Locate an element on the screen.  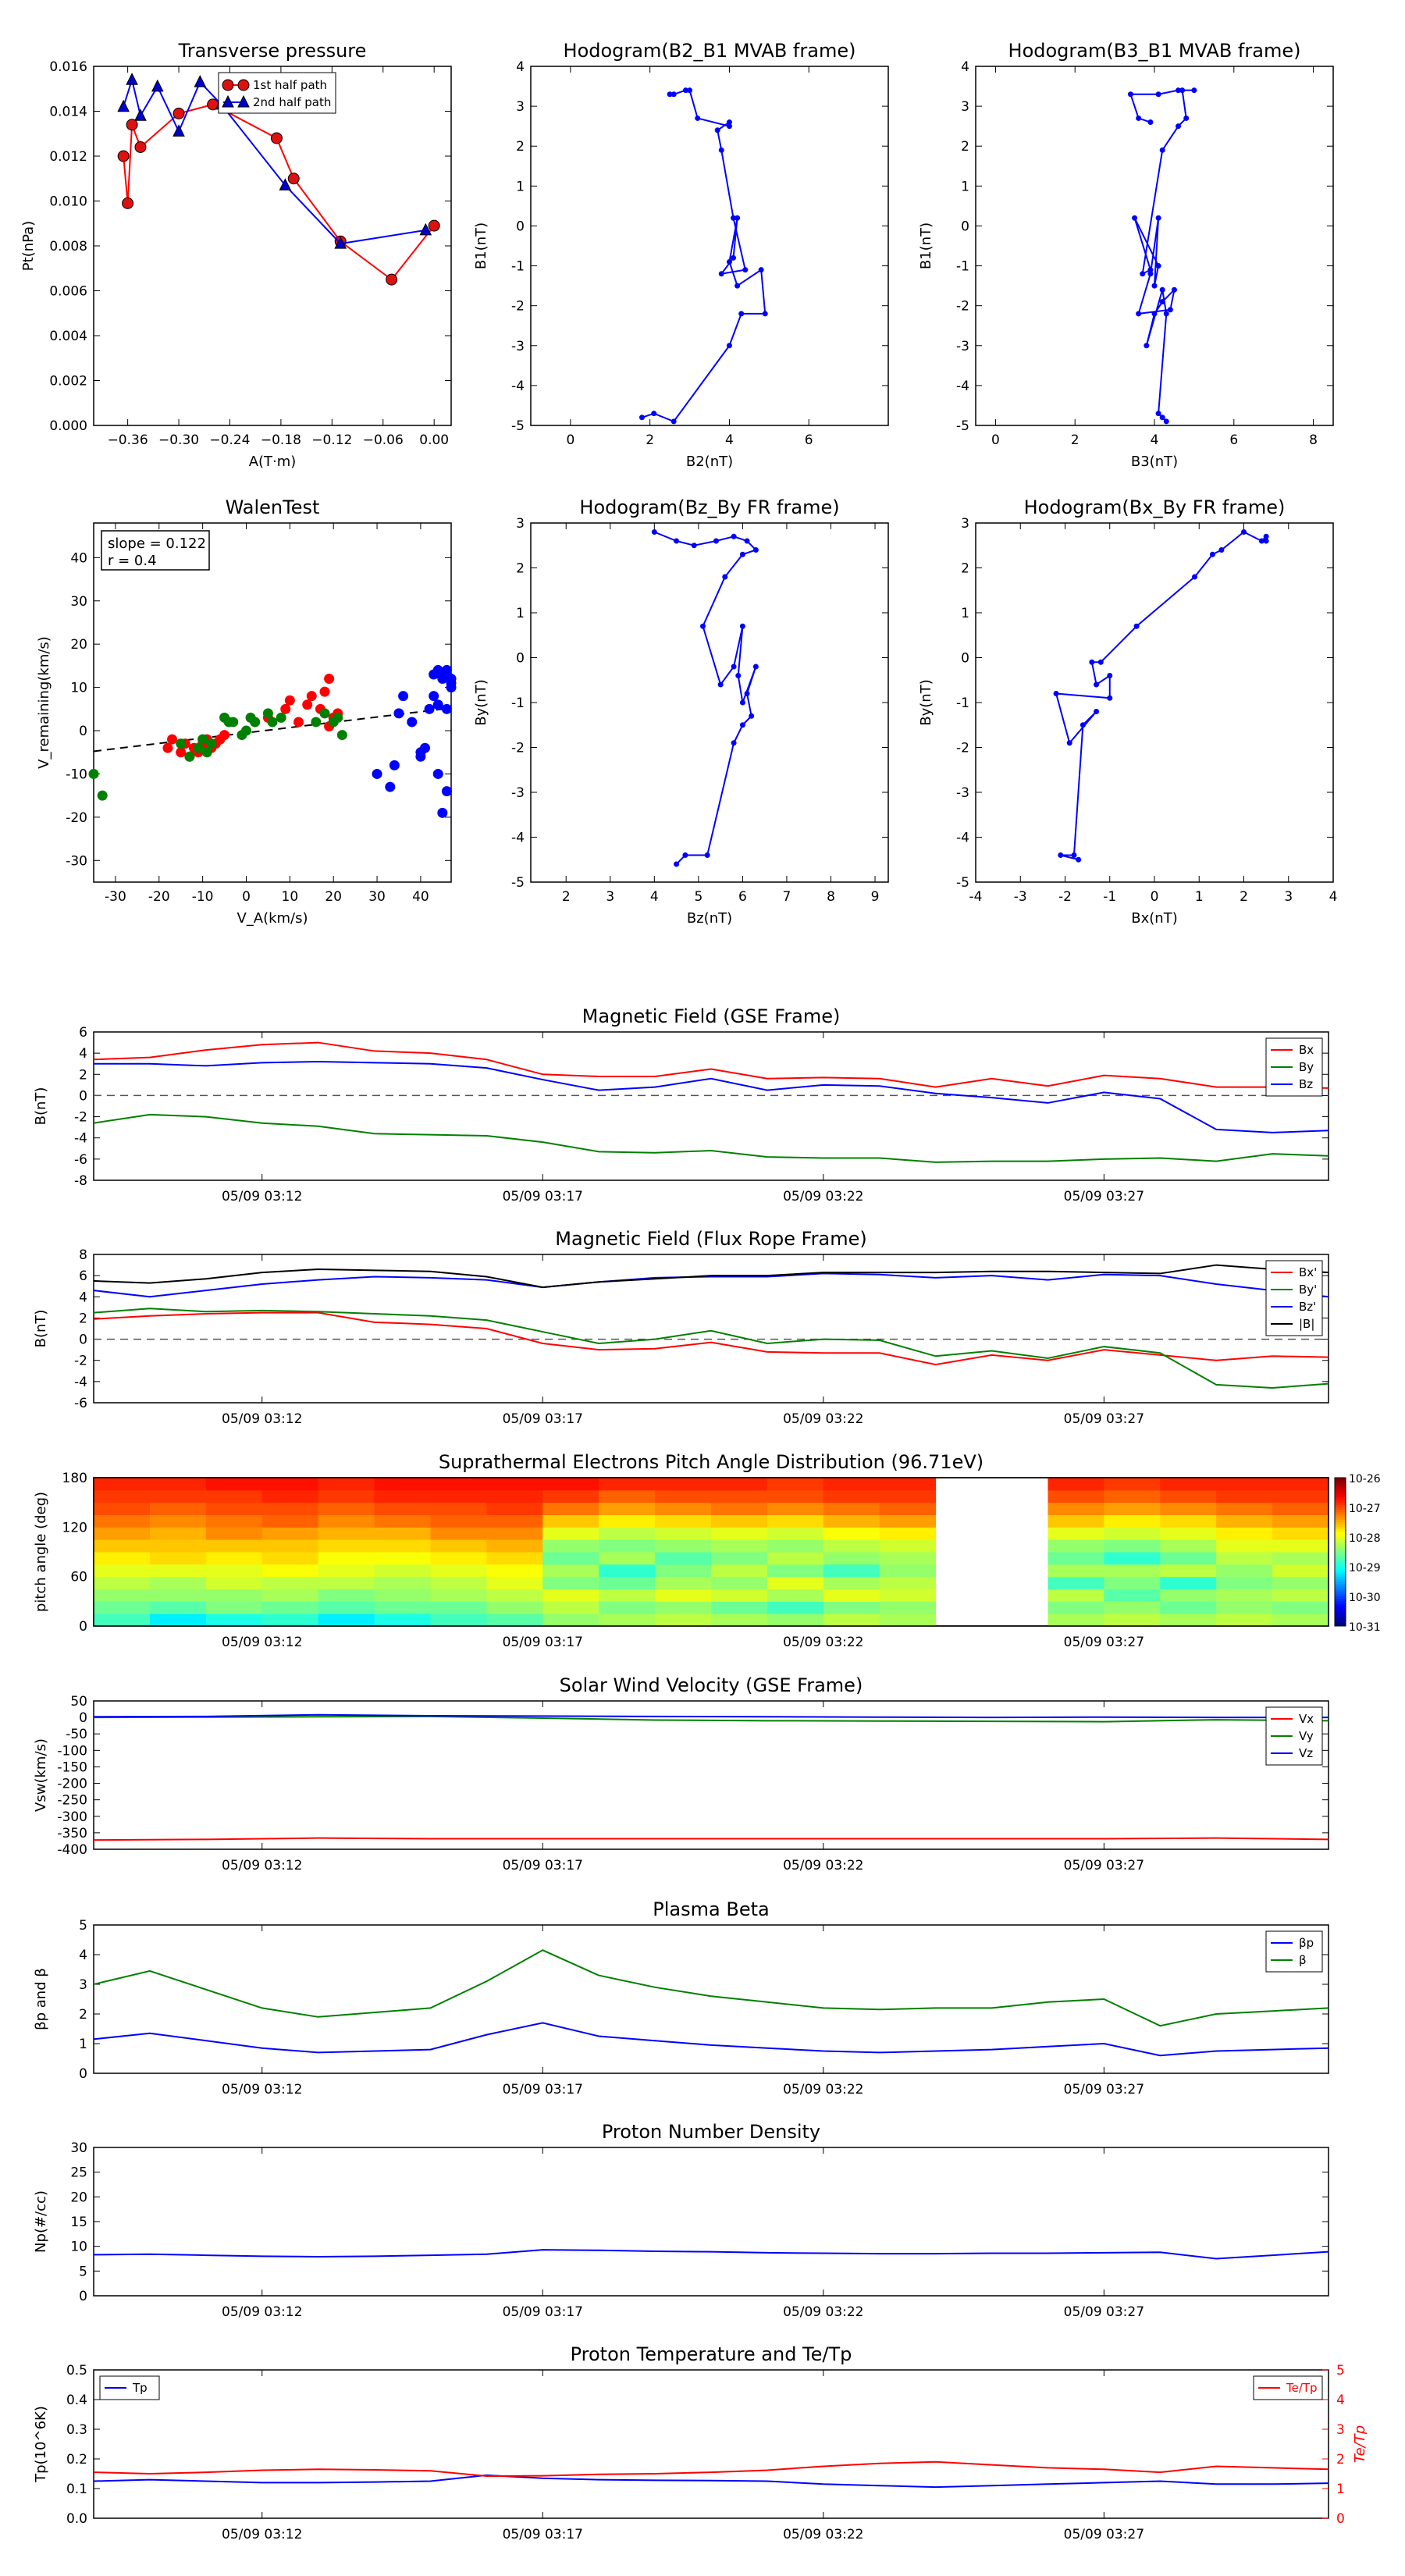
y-axis-label: By(nT) is located at coordinates (481, 702).